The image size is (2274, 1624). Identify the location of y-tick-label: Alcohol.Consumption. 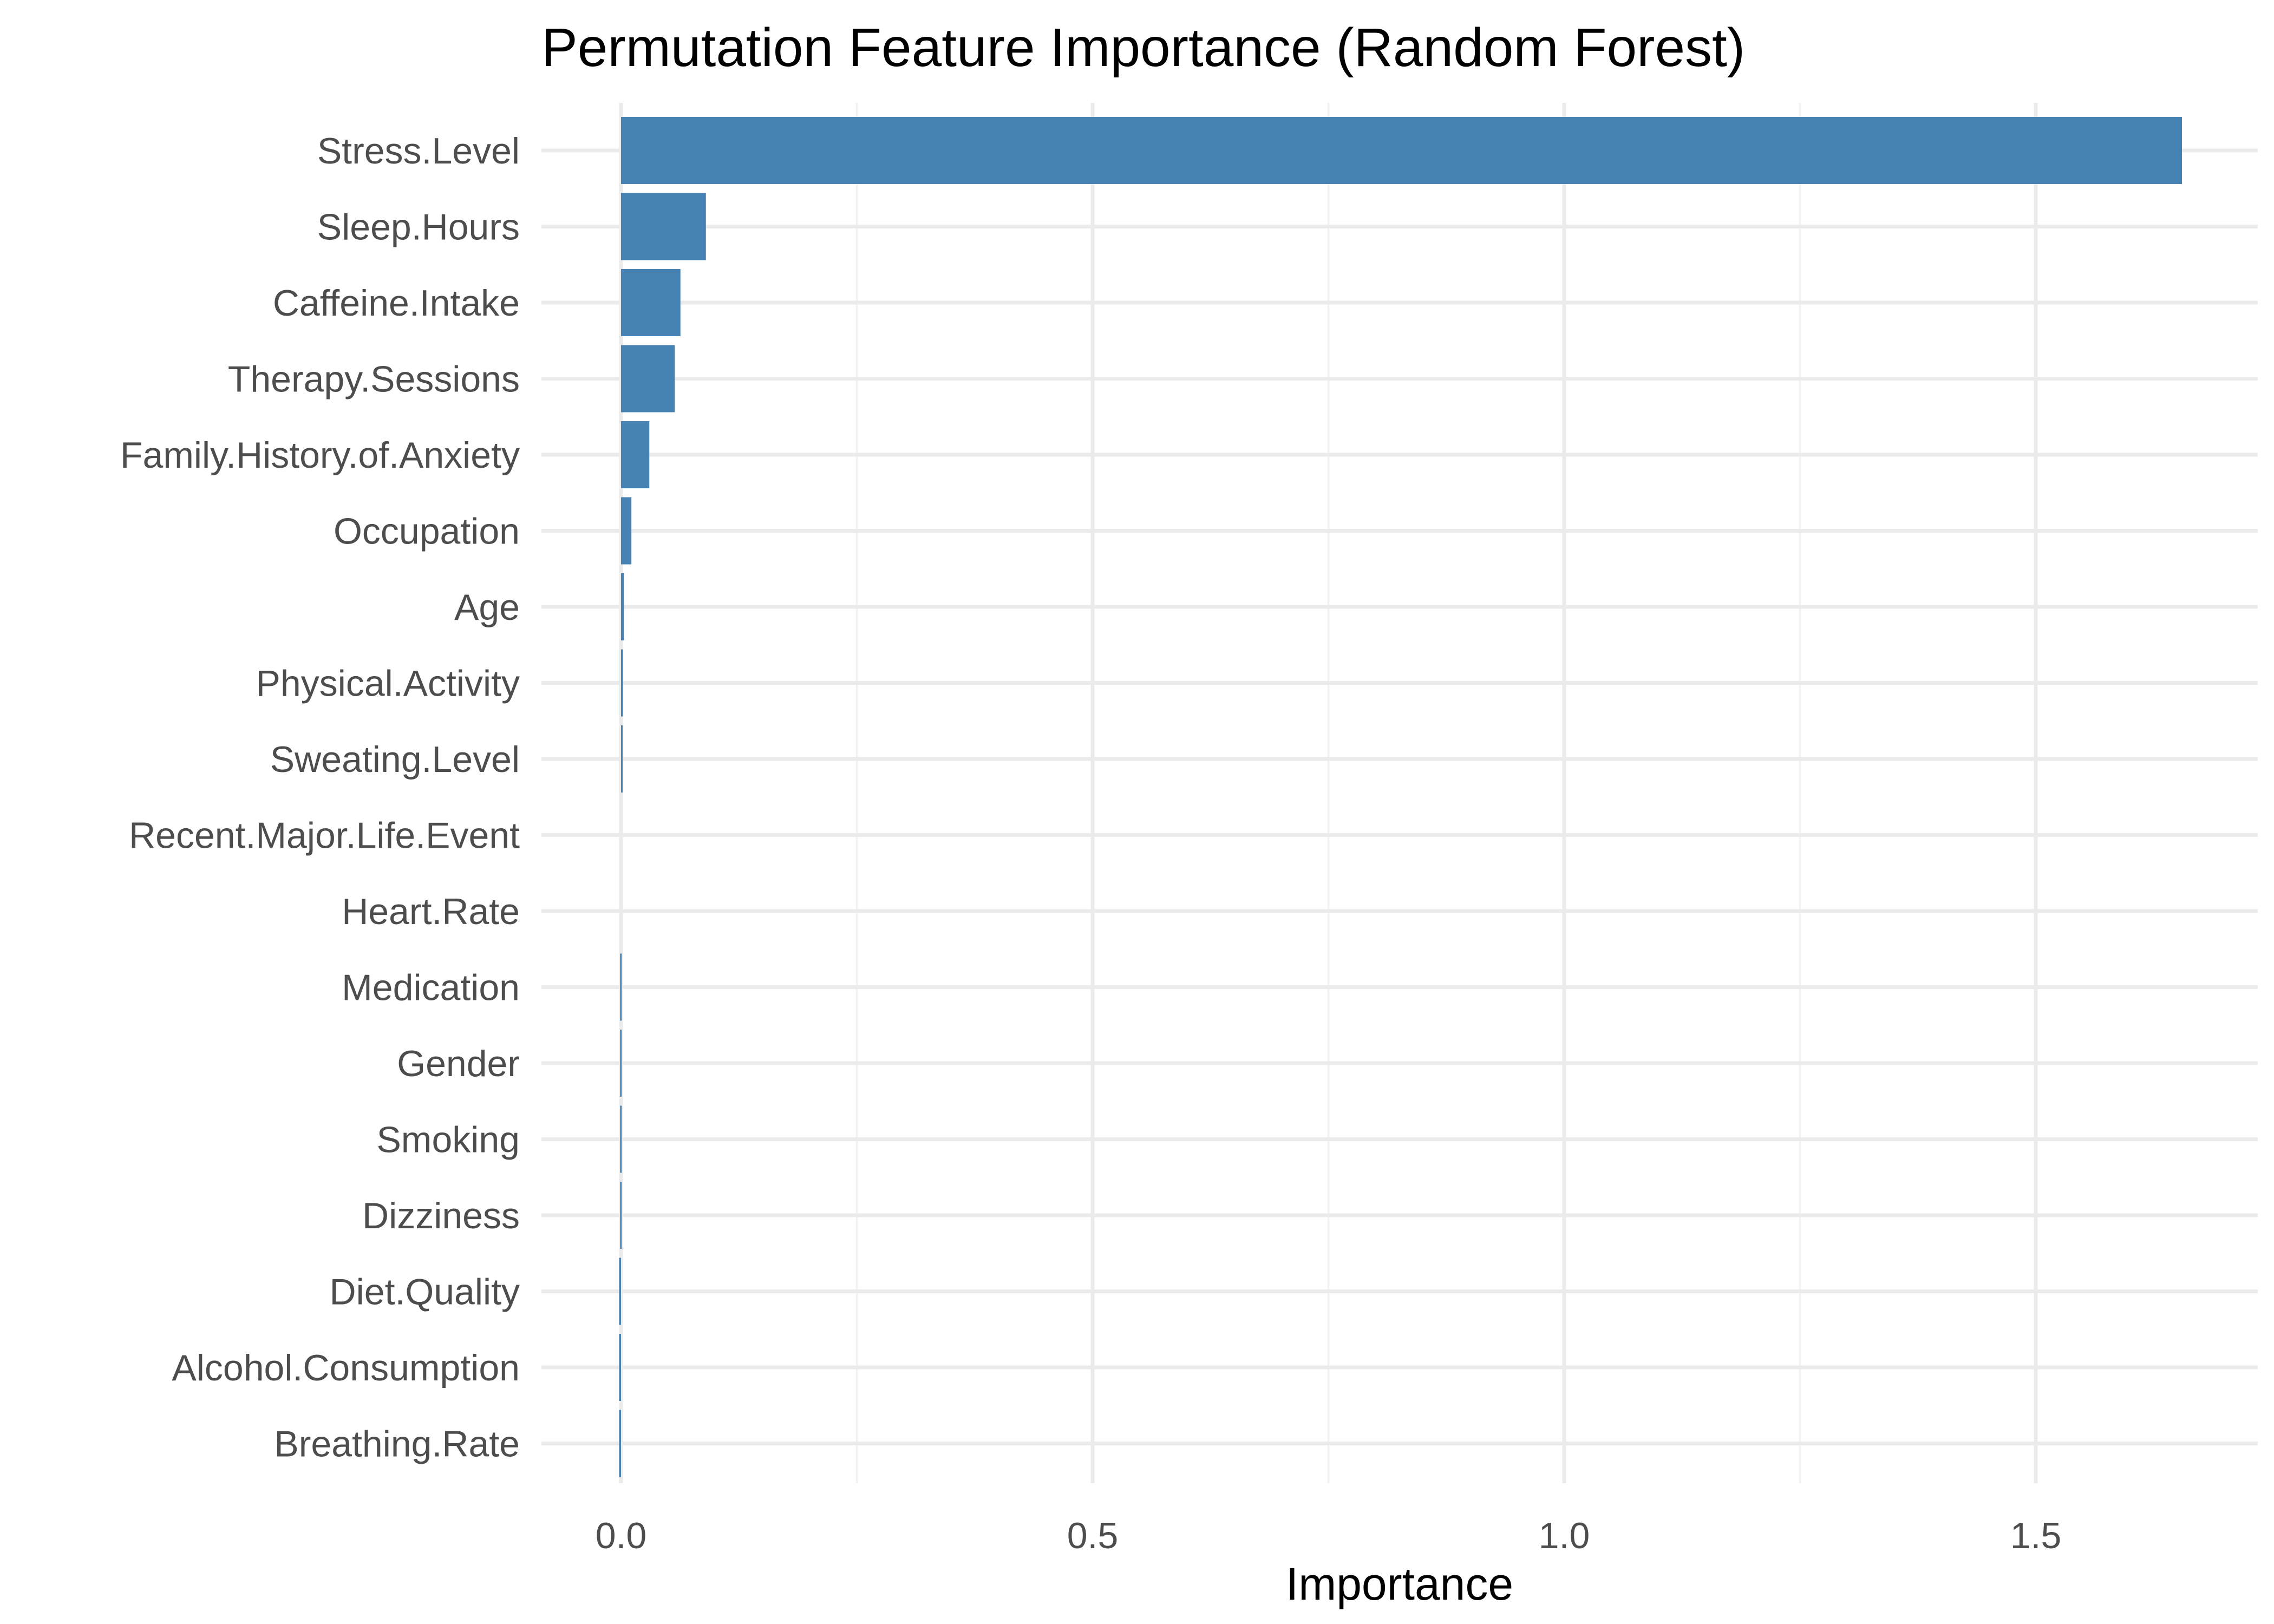
(346, 1368).